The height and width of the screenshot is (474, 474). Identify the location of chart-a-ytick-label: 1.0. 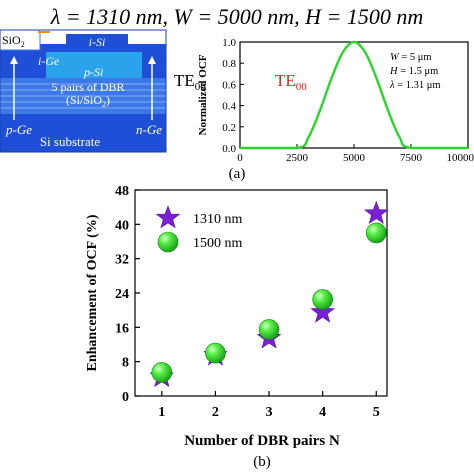
(229, 43).